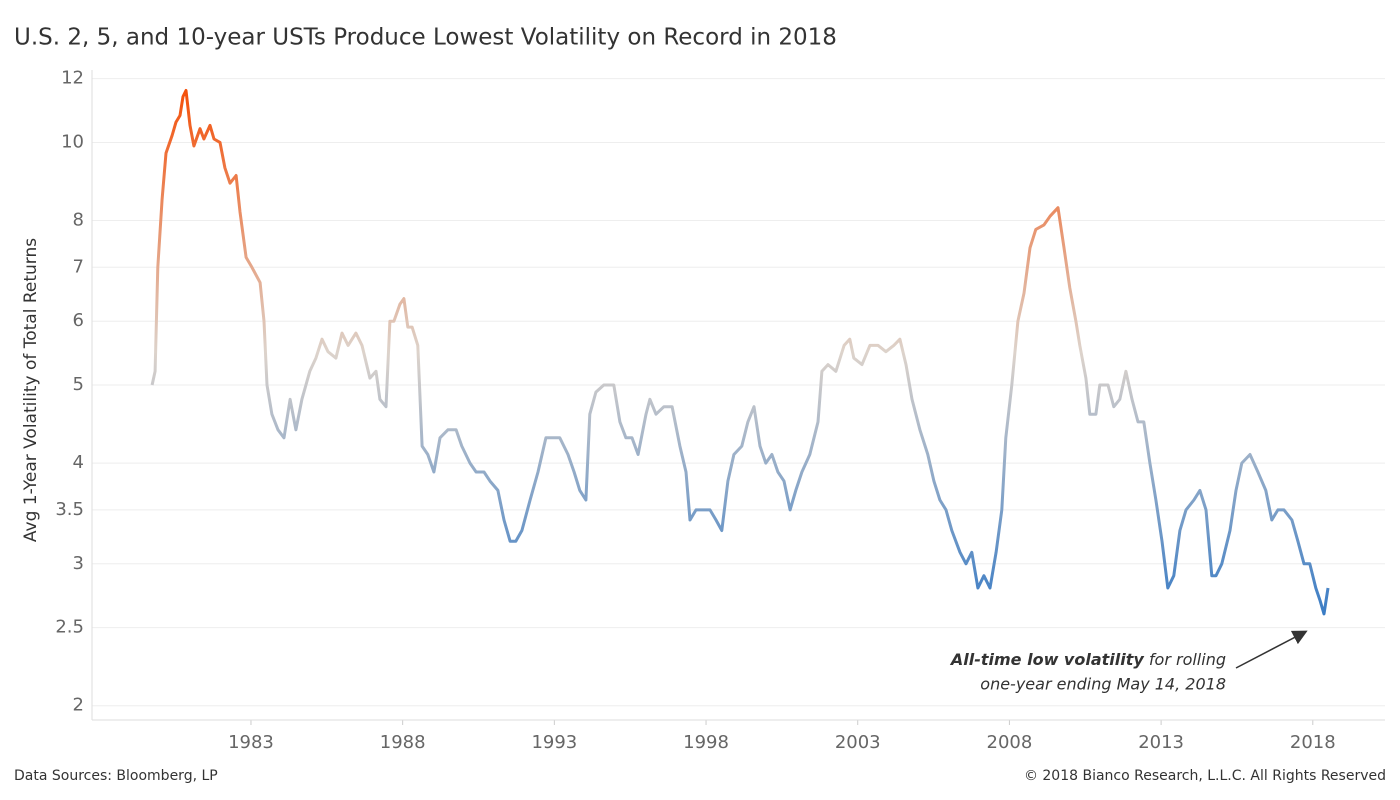 Image resolution: width=1400 pixels, height=800 pixels. What do you see at coordinates (1161, 742) in the screenshot?
I see `x-tick-label: 2013` at bounding box center [1161, 742].